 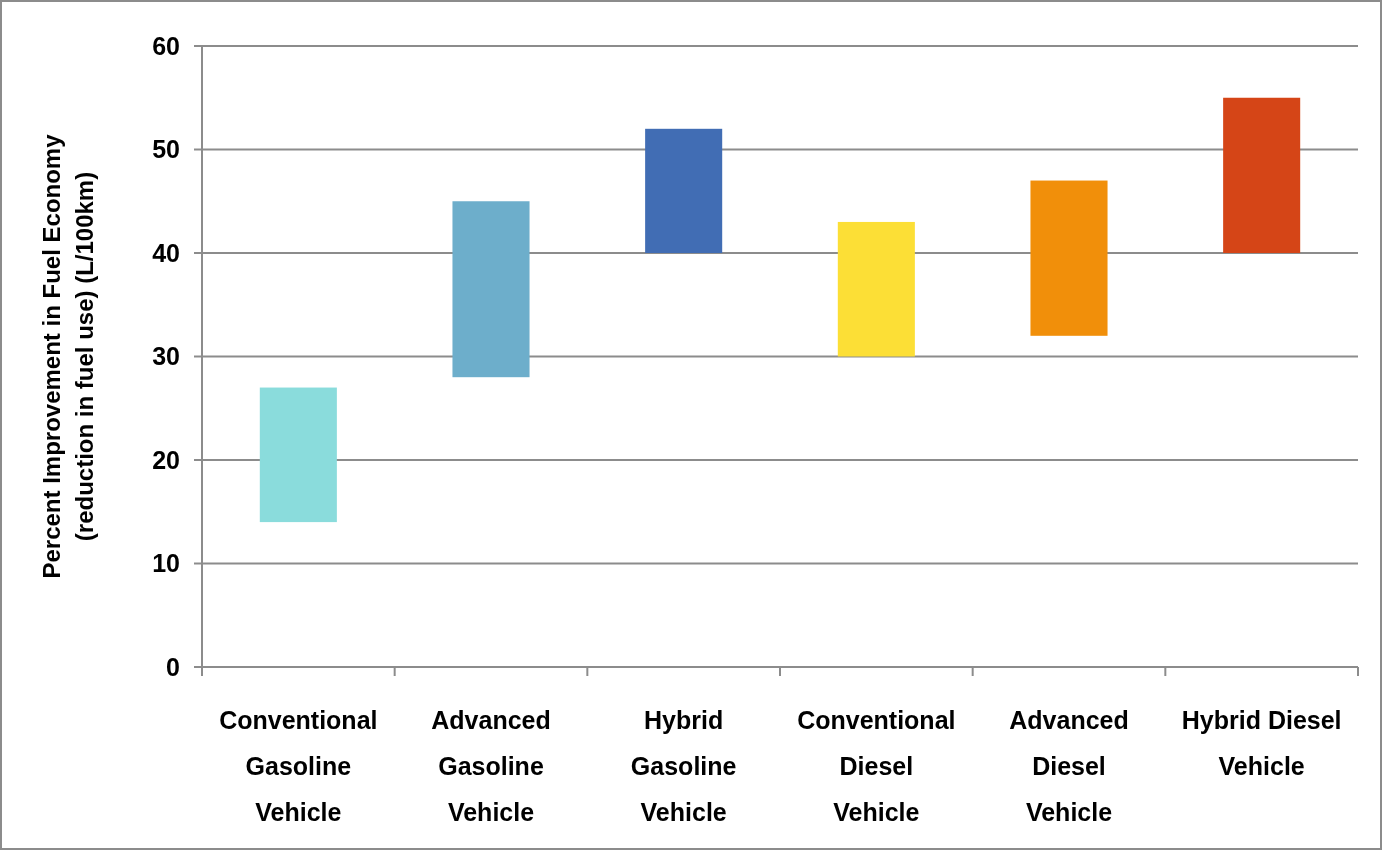 What do you see at coordinates (683, 766) in the screenshot?
I see `x-tick-label: Hybrid Gasoline Vehicle` at bounding box center [683, 766].